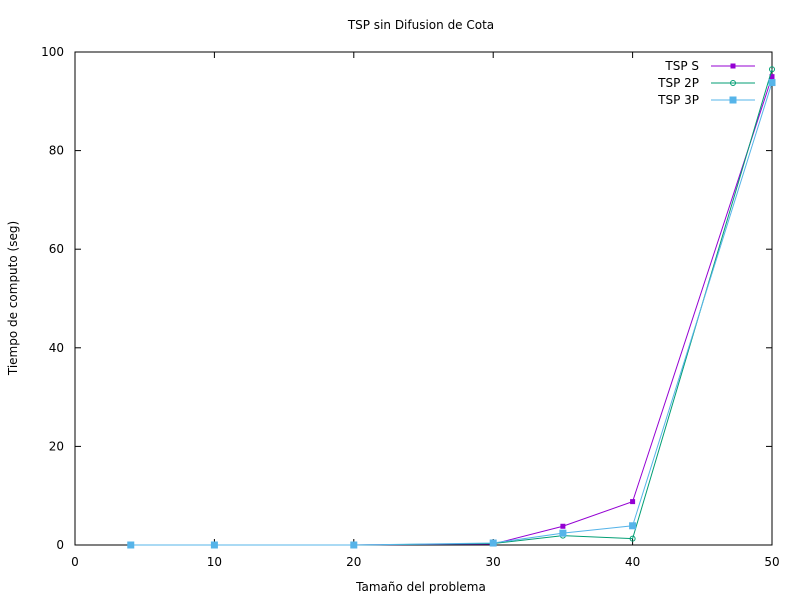 This screenshot has height=600, width=800. What do you see at coordinates (678, 83) in the screenshot?
I see `legend-label-1: TSP 2P` at bounding box center [678, 83].